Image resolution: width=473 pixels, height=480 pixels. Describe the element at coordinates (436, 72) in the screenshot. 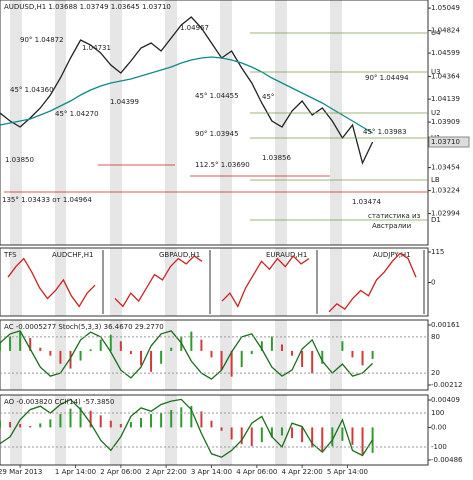

I see `level-label: U3` at that location.